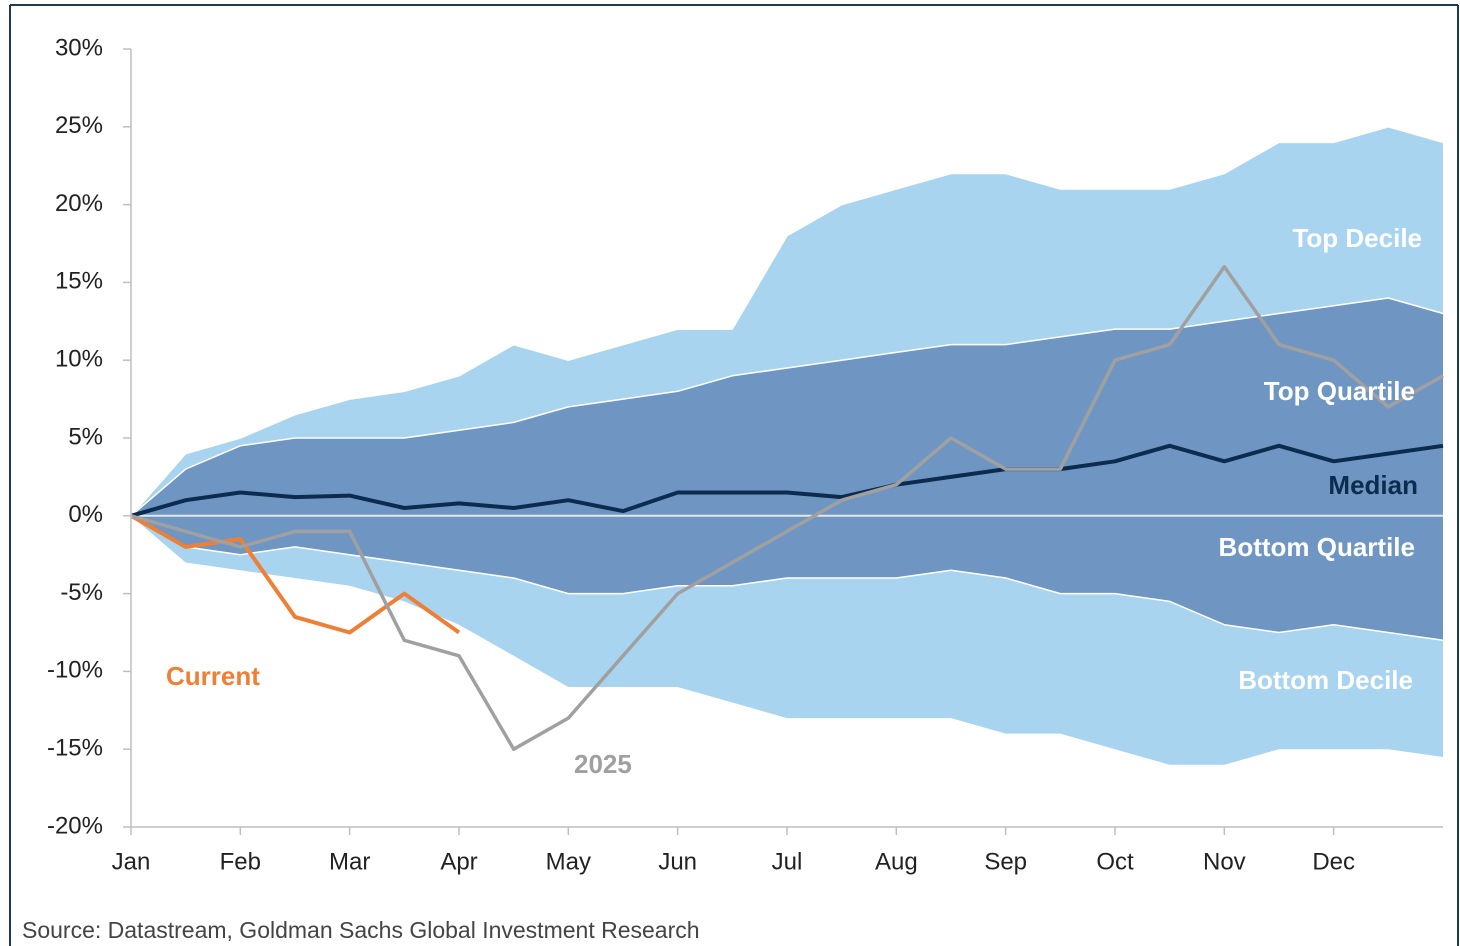  What do you see at coordinates (75, 748) in the screenshot?
I see `y-tick-label: -15%` at bounding box center [75, 748].